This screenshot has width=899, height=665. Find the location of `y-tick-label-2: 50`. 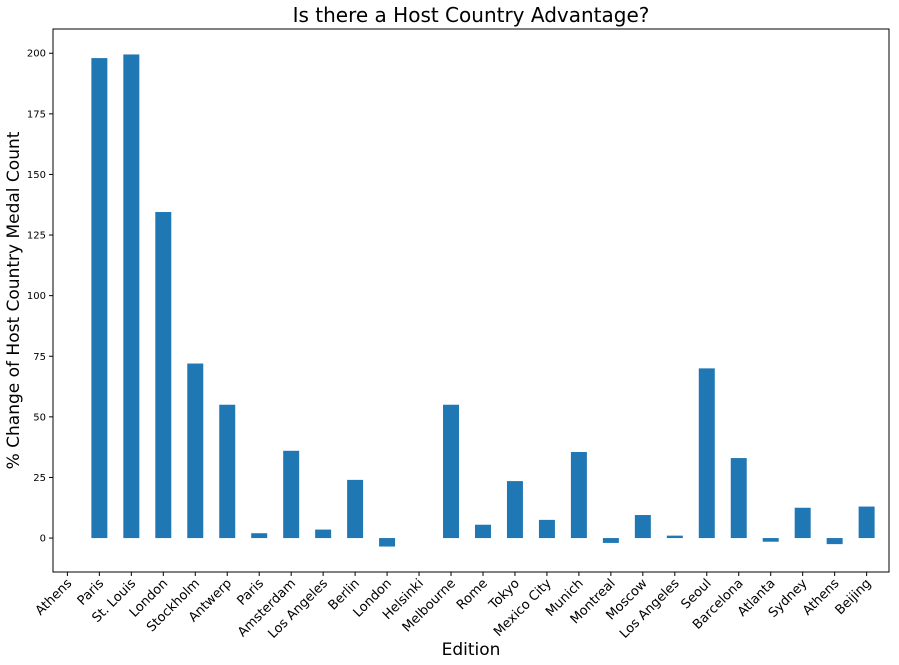

y-tick-label-2: 50 is located at coordinates (39, 417).